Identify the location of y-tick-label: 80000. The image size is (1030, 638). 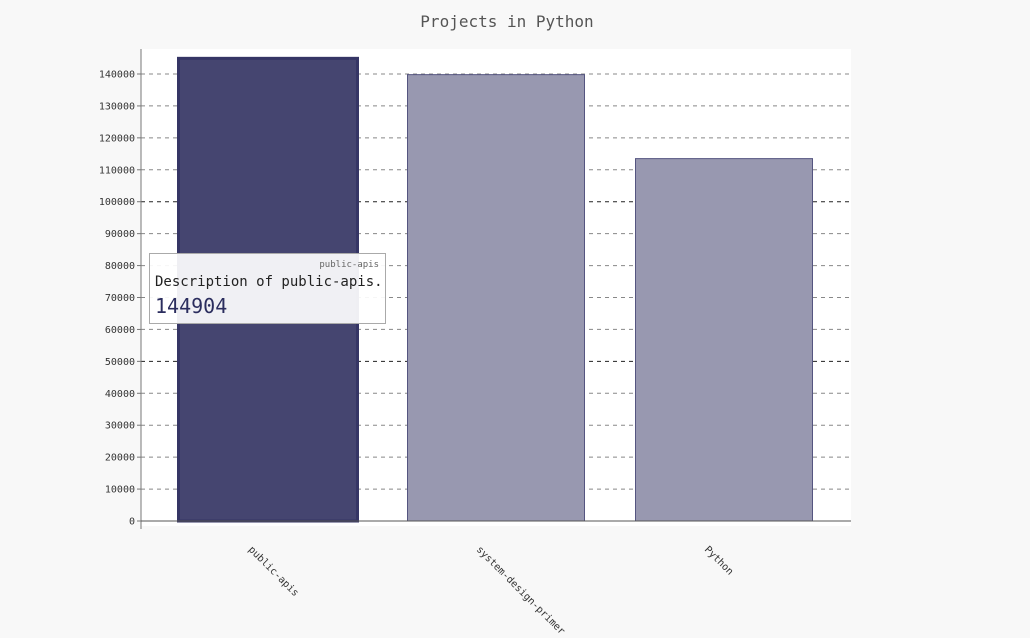
(120, 266).